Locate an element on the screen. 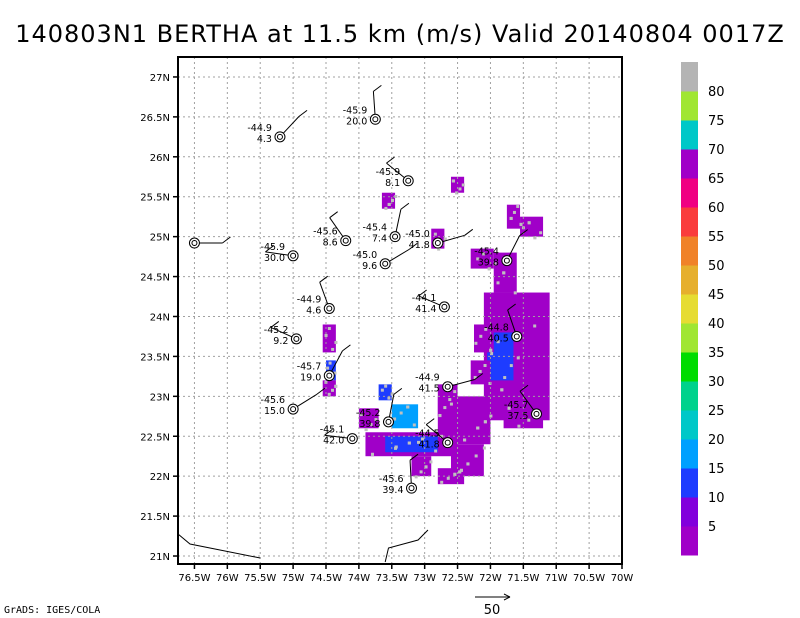 The height and width of the screenshot is (618, 800). station-temperature-label: -45.9 is located at coordinates (388, 172).